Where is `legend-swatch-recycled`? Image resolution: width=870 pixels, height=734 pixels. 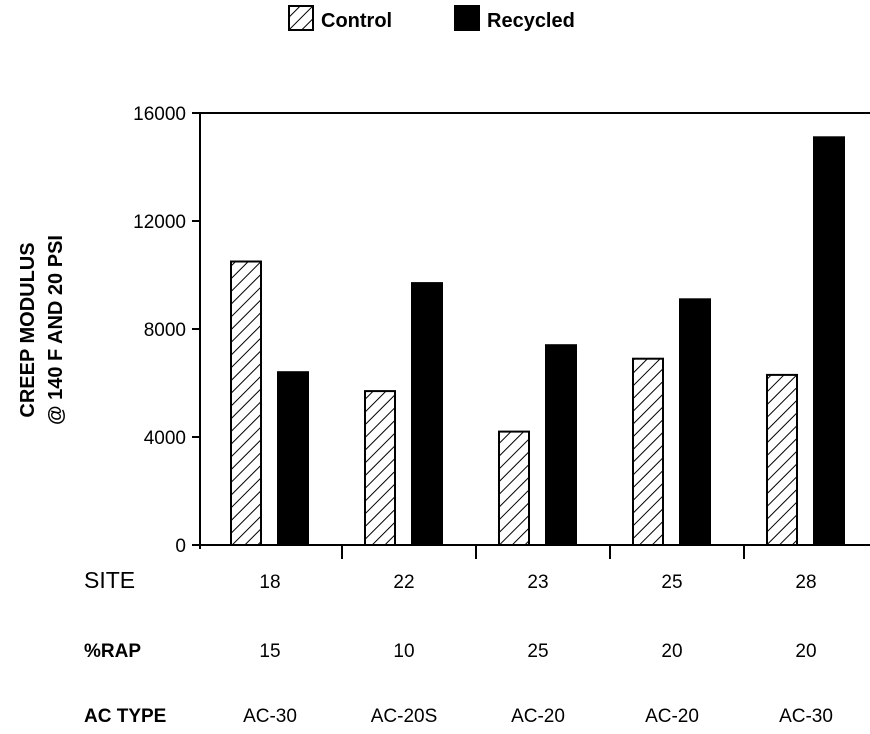
legend-swatch-recycled is located at coordinates (467, 18).